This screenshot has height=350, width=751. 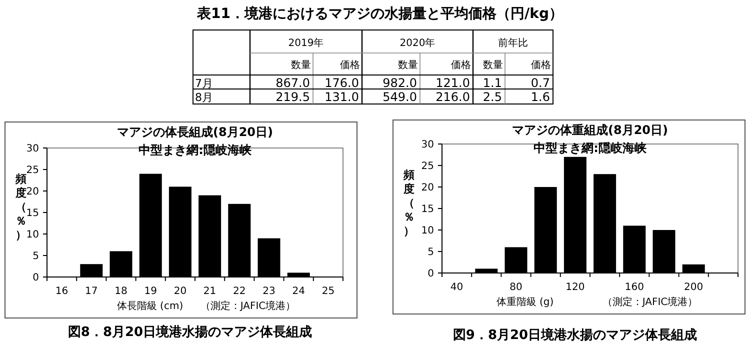 I want to click on text: 2020年, so click(x=418, y=43).